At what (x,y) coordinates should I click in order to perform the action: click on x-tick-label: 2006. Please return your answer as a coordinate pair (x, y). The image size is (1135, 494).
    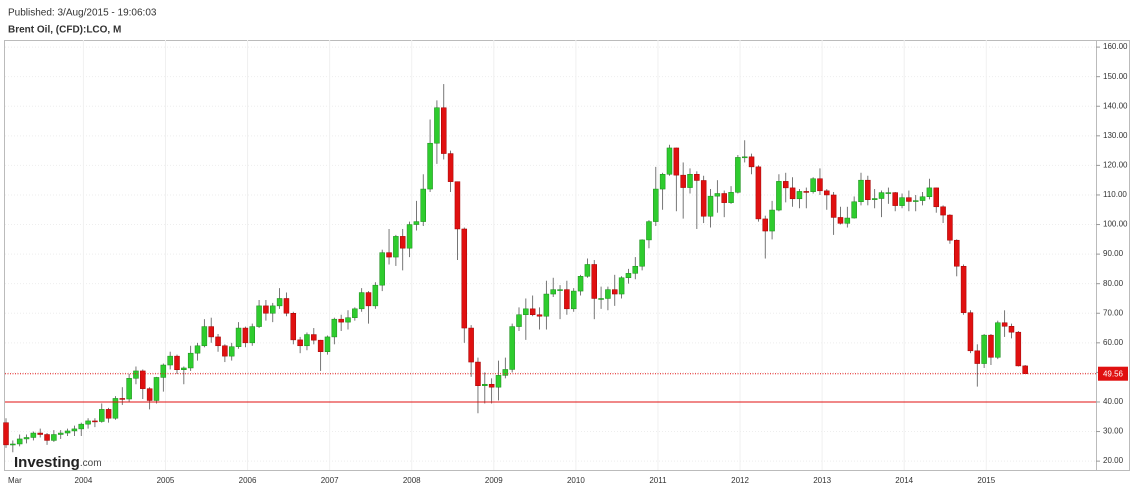
    Looking at the image, I should click on (248, 480).